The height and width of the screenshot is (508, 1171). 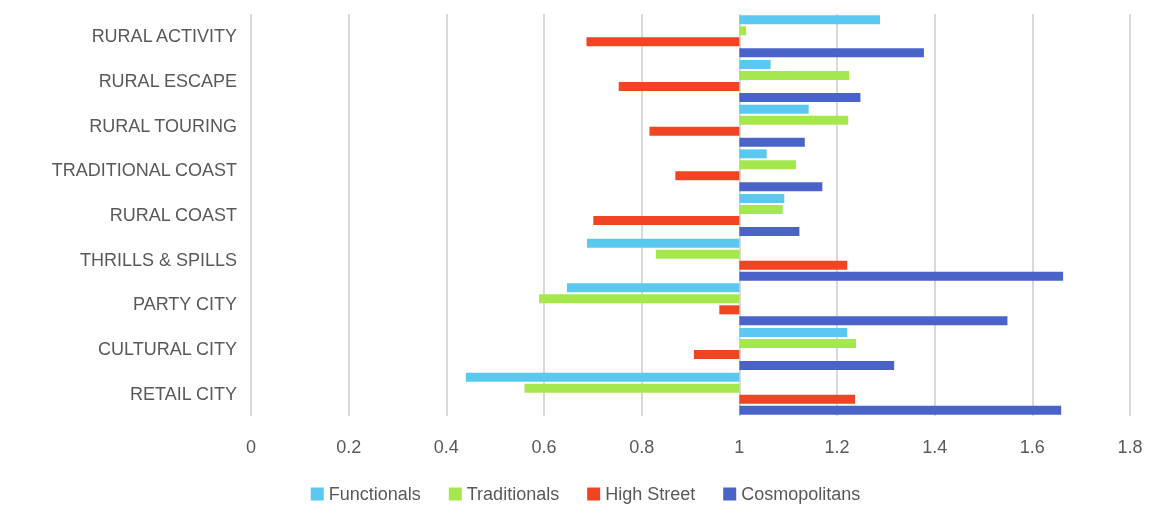 What do you see at coordinates (446, 447) in the screenshot?
I see `x-tick-label: 0.4` at bounding box center [446, 447].